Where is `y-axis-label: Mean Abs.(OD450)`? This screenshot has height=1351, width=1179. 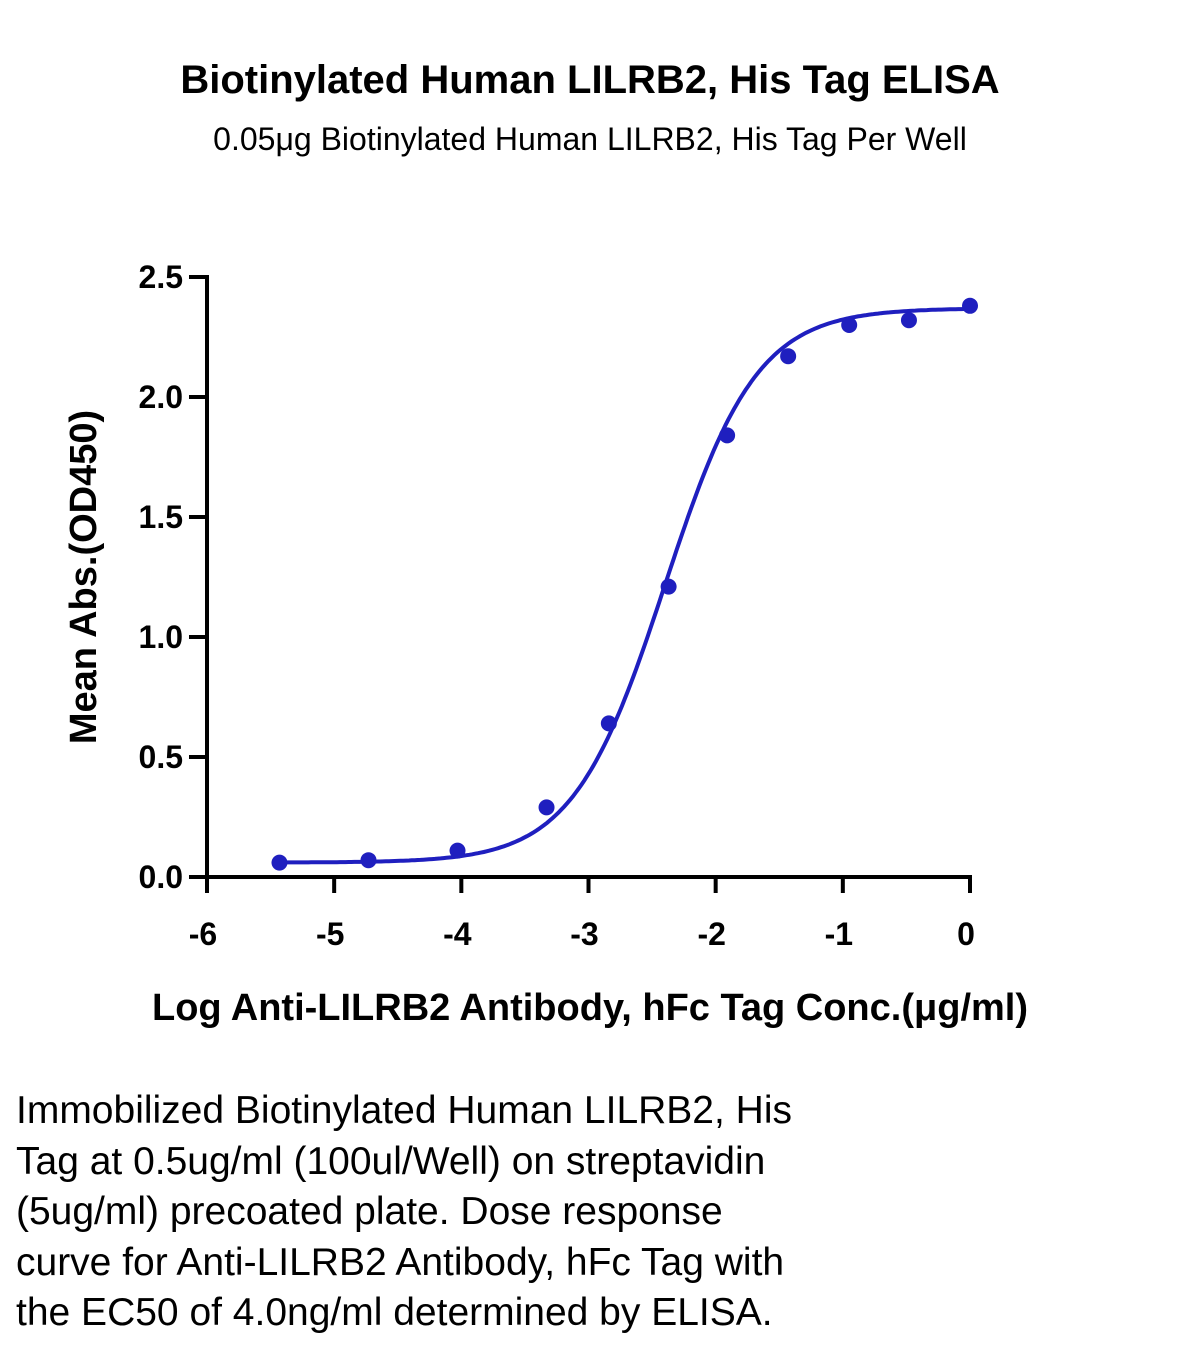
y-axis-label: Mean Abs.(OD450) is located at coordinates (84, 577).